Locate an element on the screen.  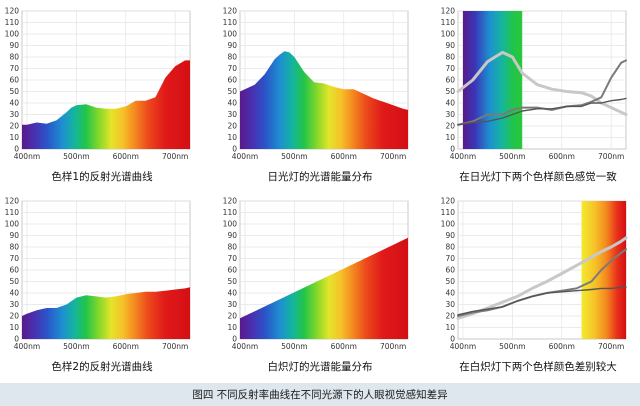
chart-title-2: 日光灯的光谱能量分布 is located at coordinates (320, 177).